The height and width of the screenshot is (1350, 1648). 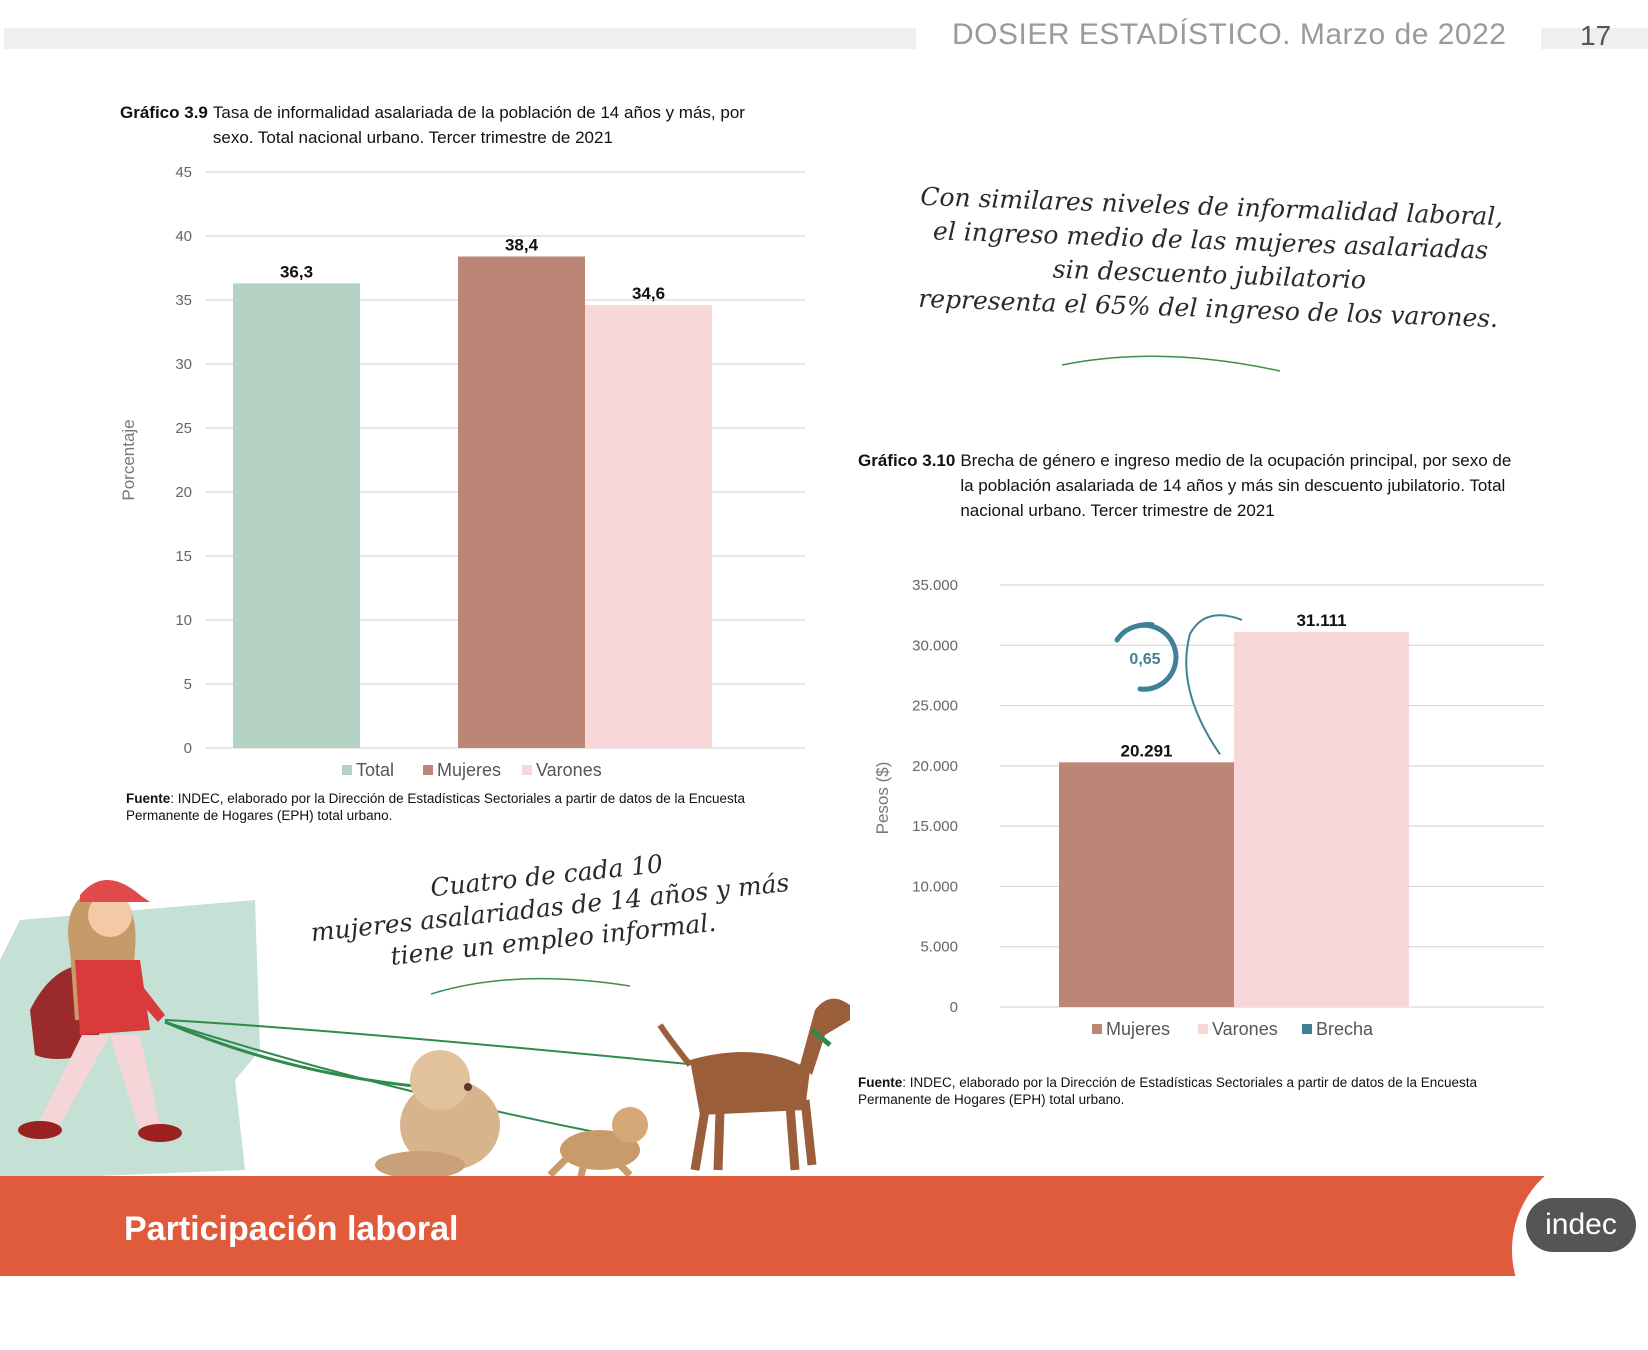 What do you see at coordinates (291, 1229) in the screenshot?
I see `section-title: Participación laboral` at bounding box center [291, 1229].